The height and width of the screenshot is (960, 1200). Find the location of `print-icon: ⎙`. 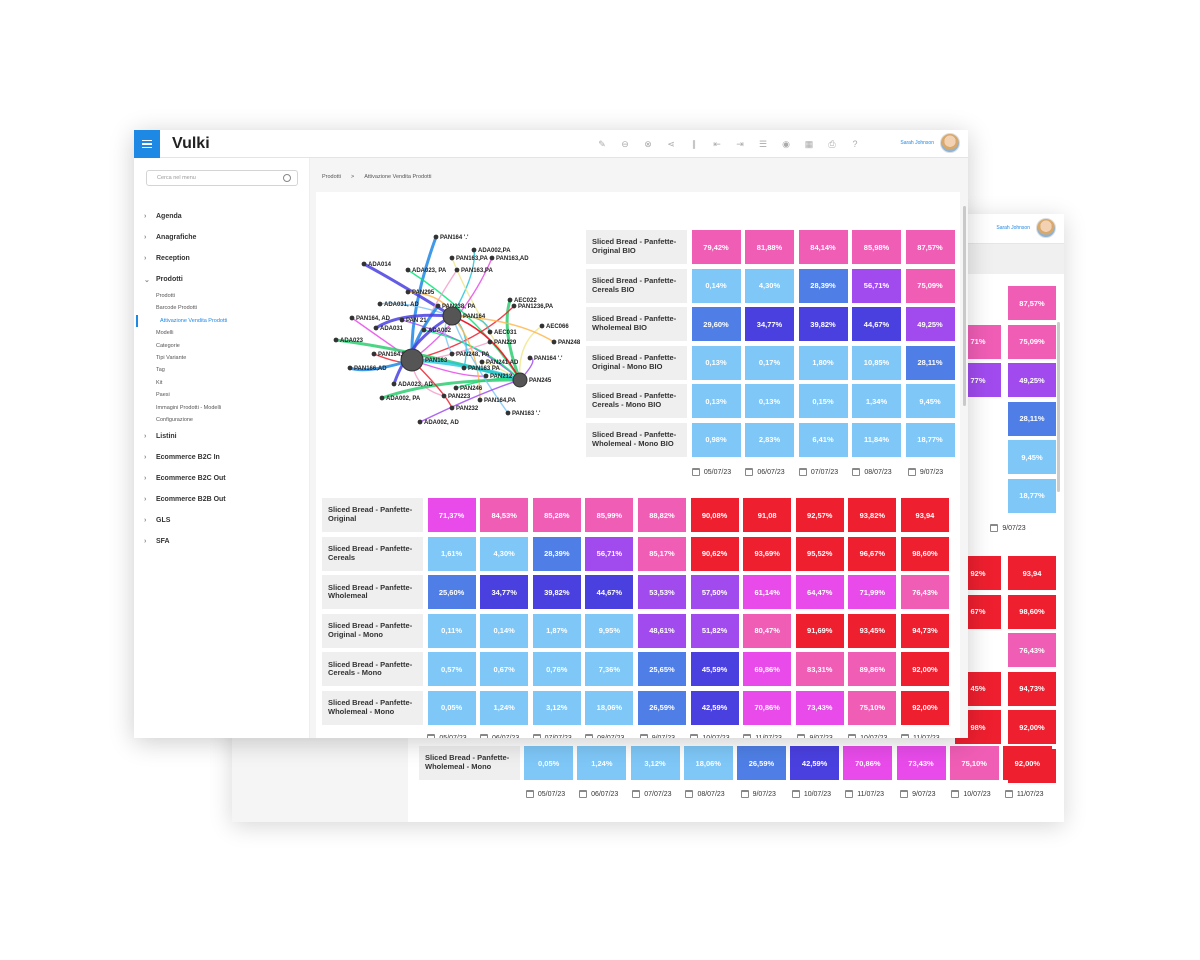

print-icon: ⎙ is located at coordinates (832, 144).